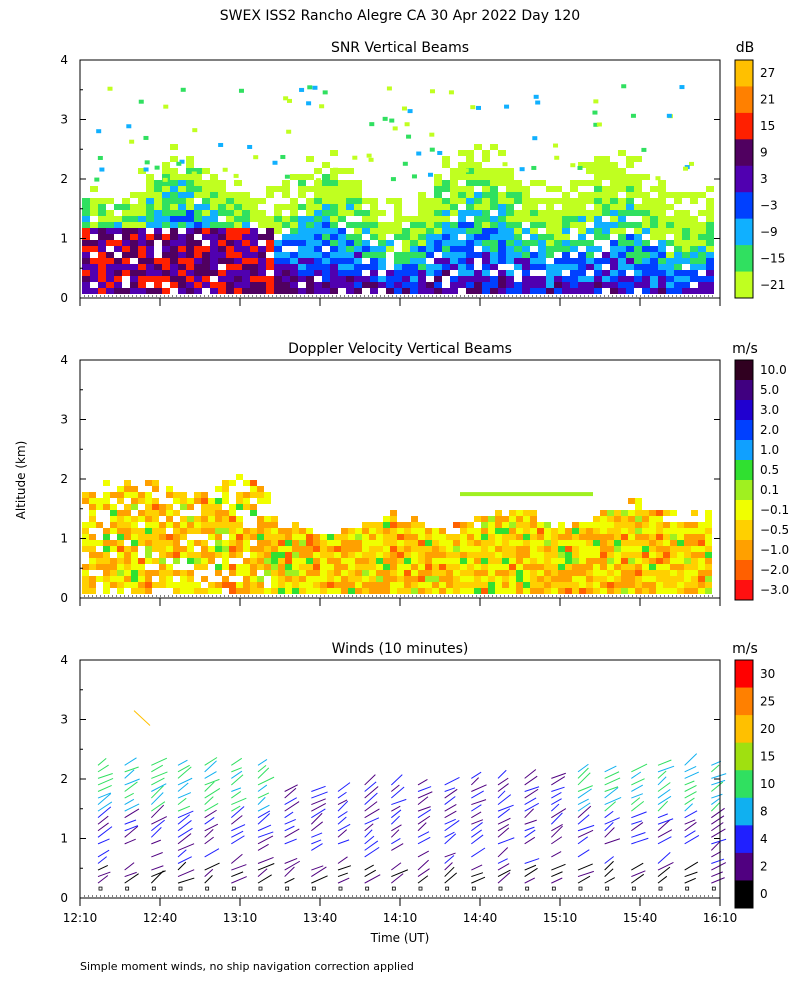 The image size is (800, 1000). I want to click on x-axis-label: Time (UT), so click(400, 938).